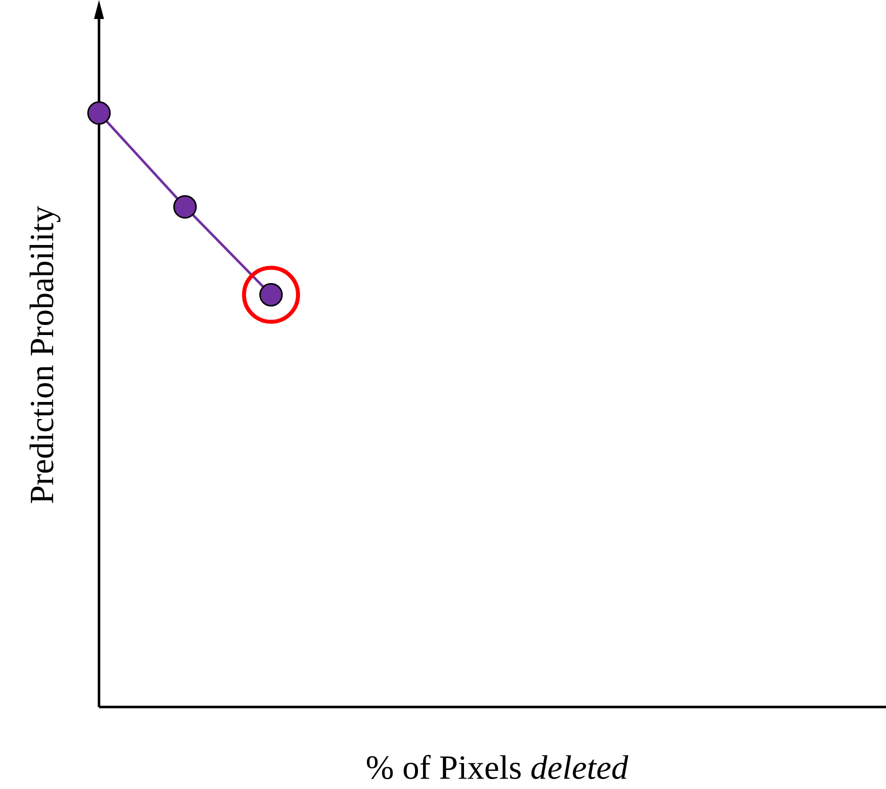  What do you see at coordinates (45, 355) in the screenshot?
I see `y-axis-title: Prediction Probability` at bounding box center [45, 355].